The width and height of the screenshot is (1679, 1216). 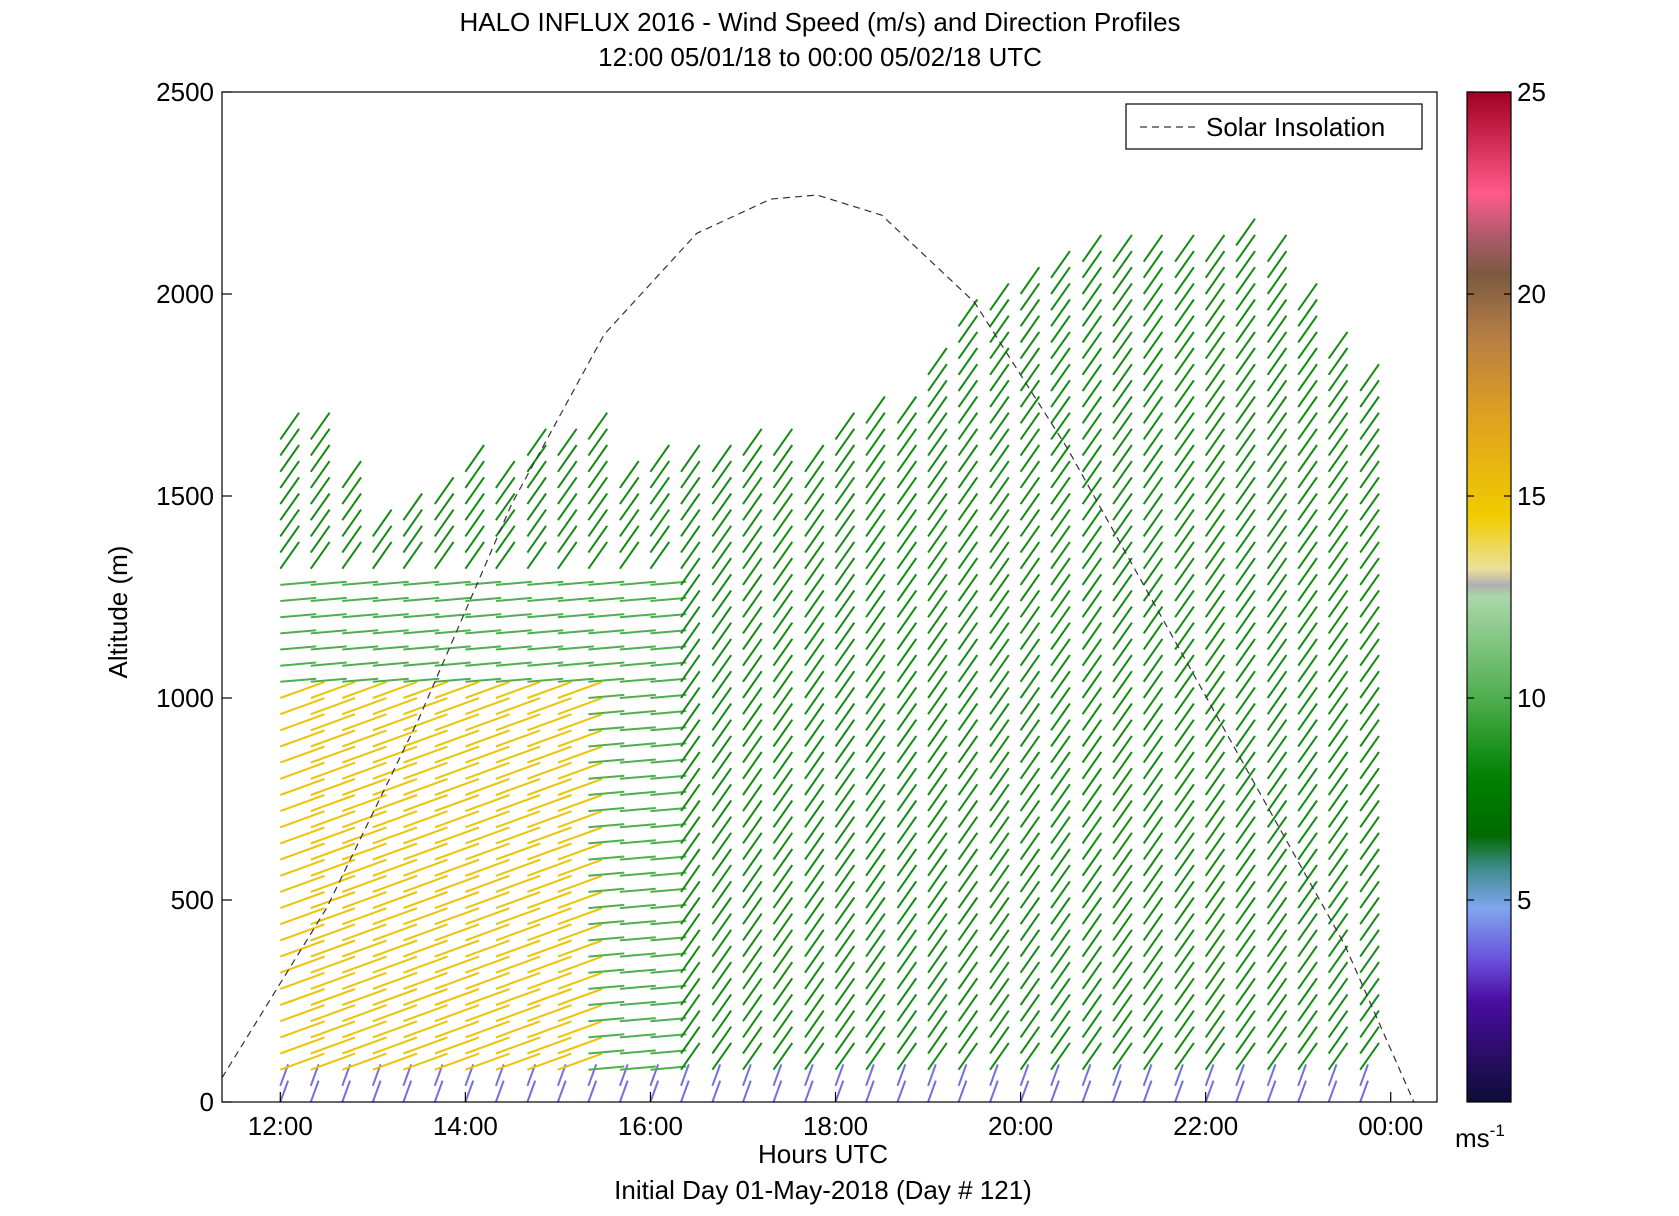 What do you see at coordinates (185, 496) in the screenshot?
I see `y-tick-label: 1500` at bounding box center [185, 496].